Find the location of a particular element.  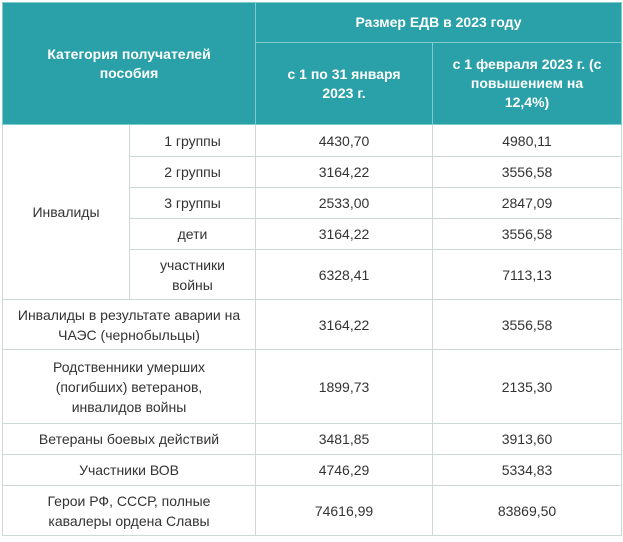

jan-value-cell: 4430,70 is located at coordinates (344, 140).